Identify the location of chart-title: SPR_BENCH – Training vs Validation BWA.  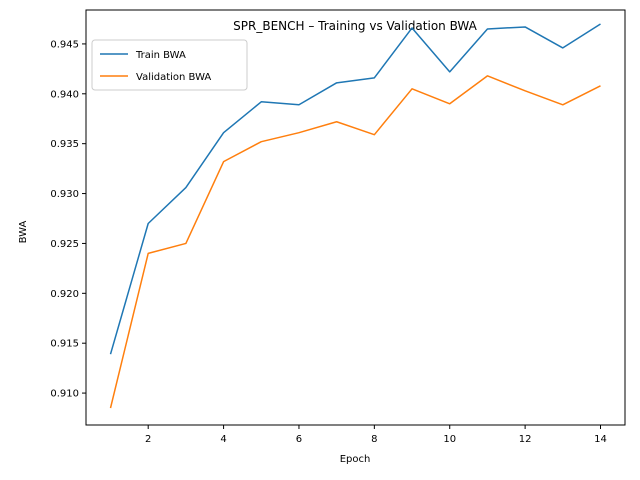
(355, 26).